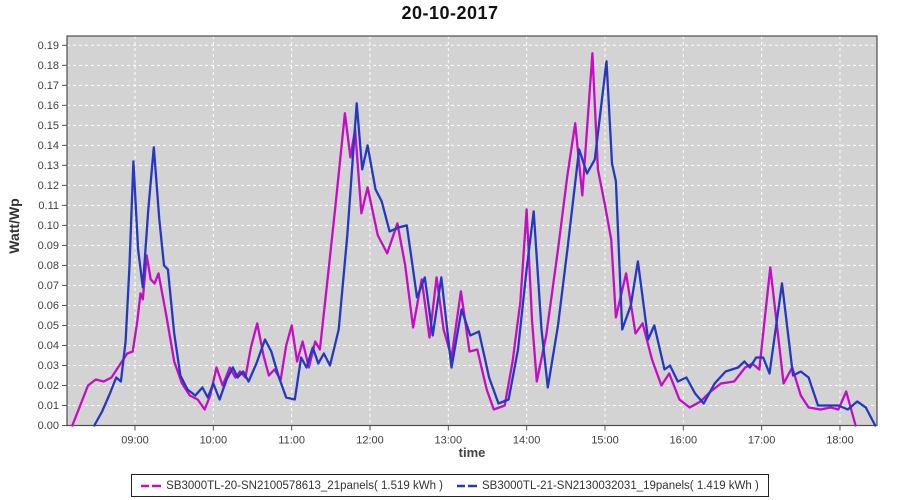 The width and height of the screenshot is (900, 500). What do you see at coordinates (135, 441) in the screenshot?
I see `x-tick-label: 09:00` at bounding box center [135, 441].